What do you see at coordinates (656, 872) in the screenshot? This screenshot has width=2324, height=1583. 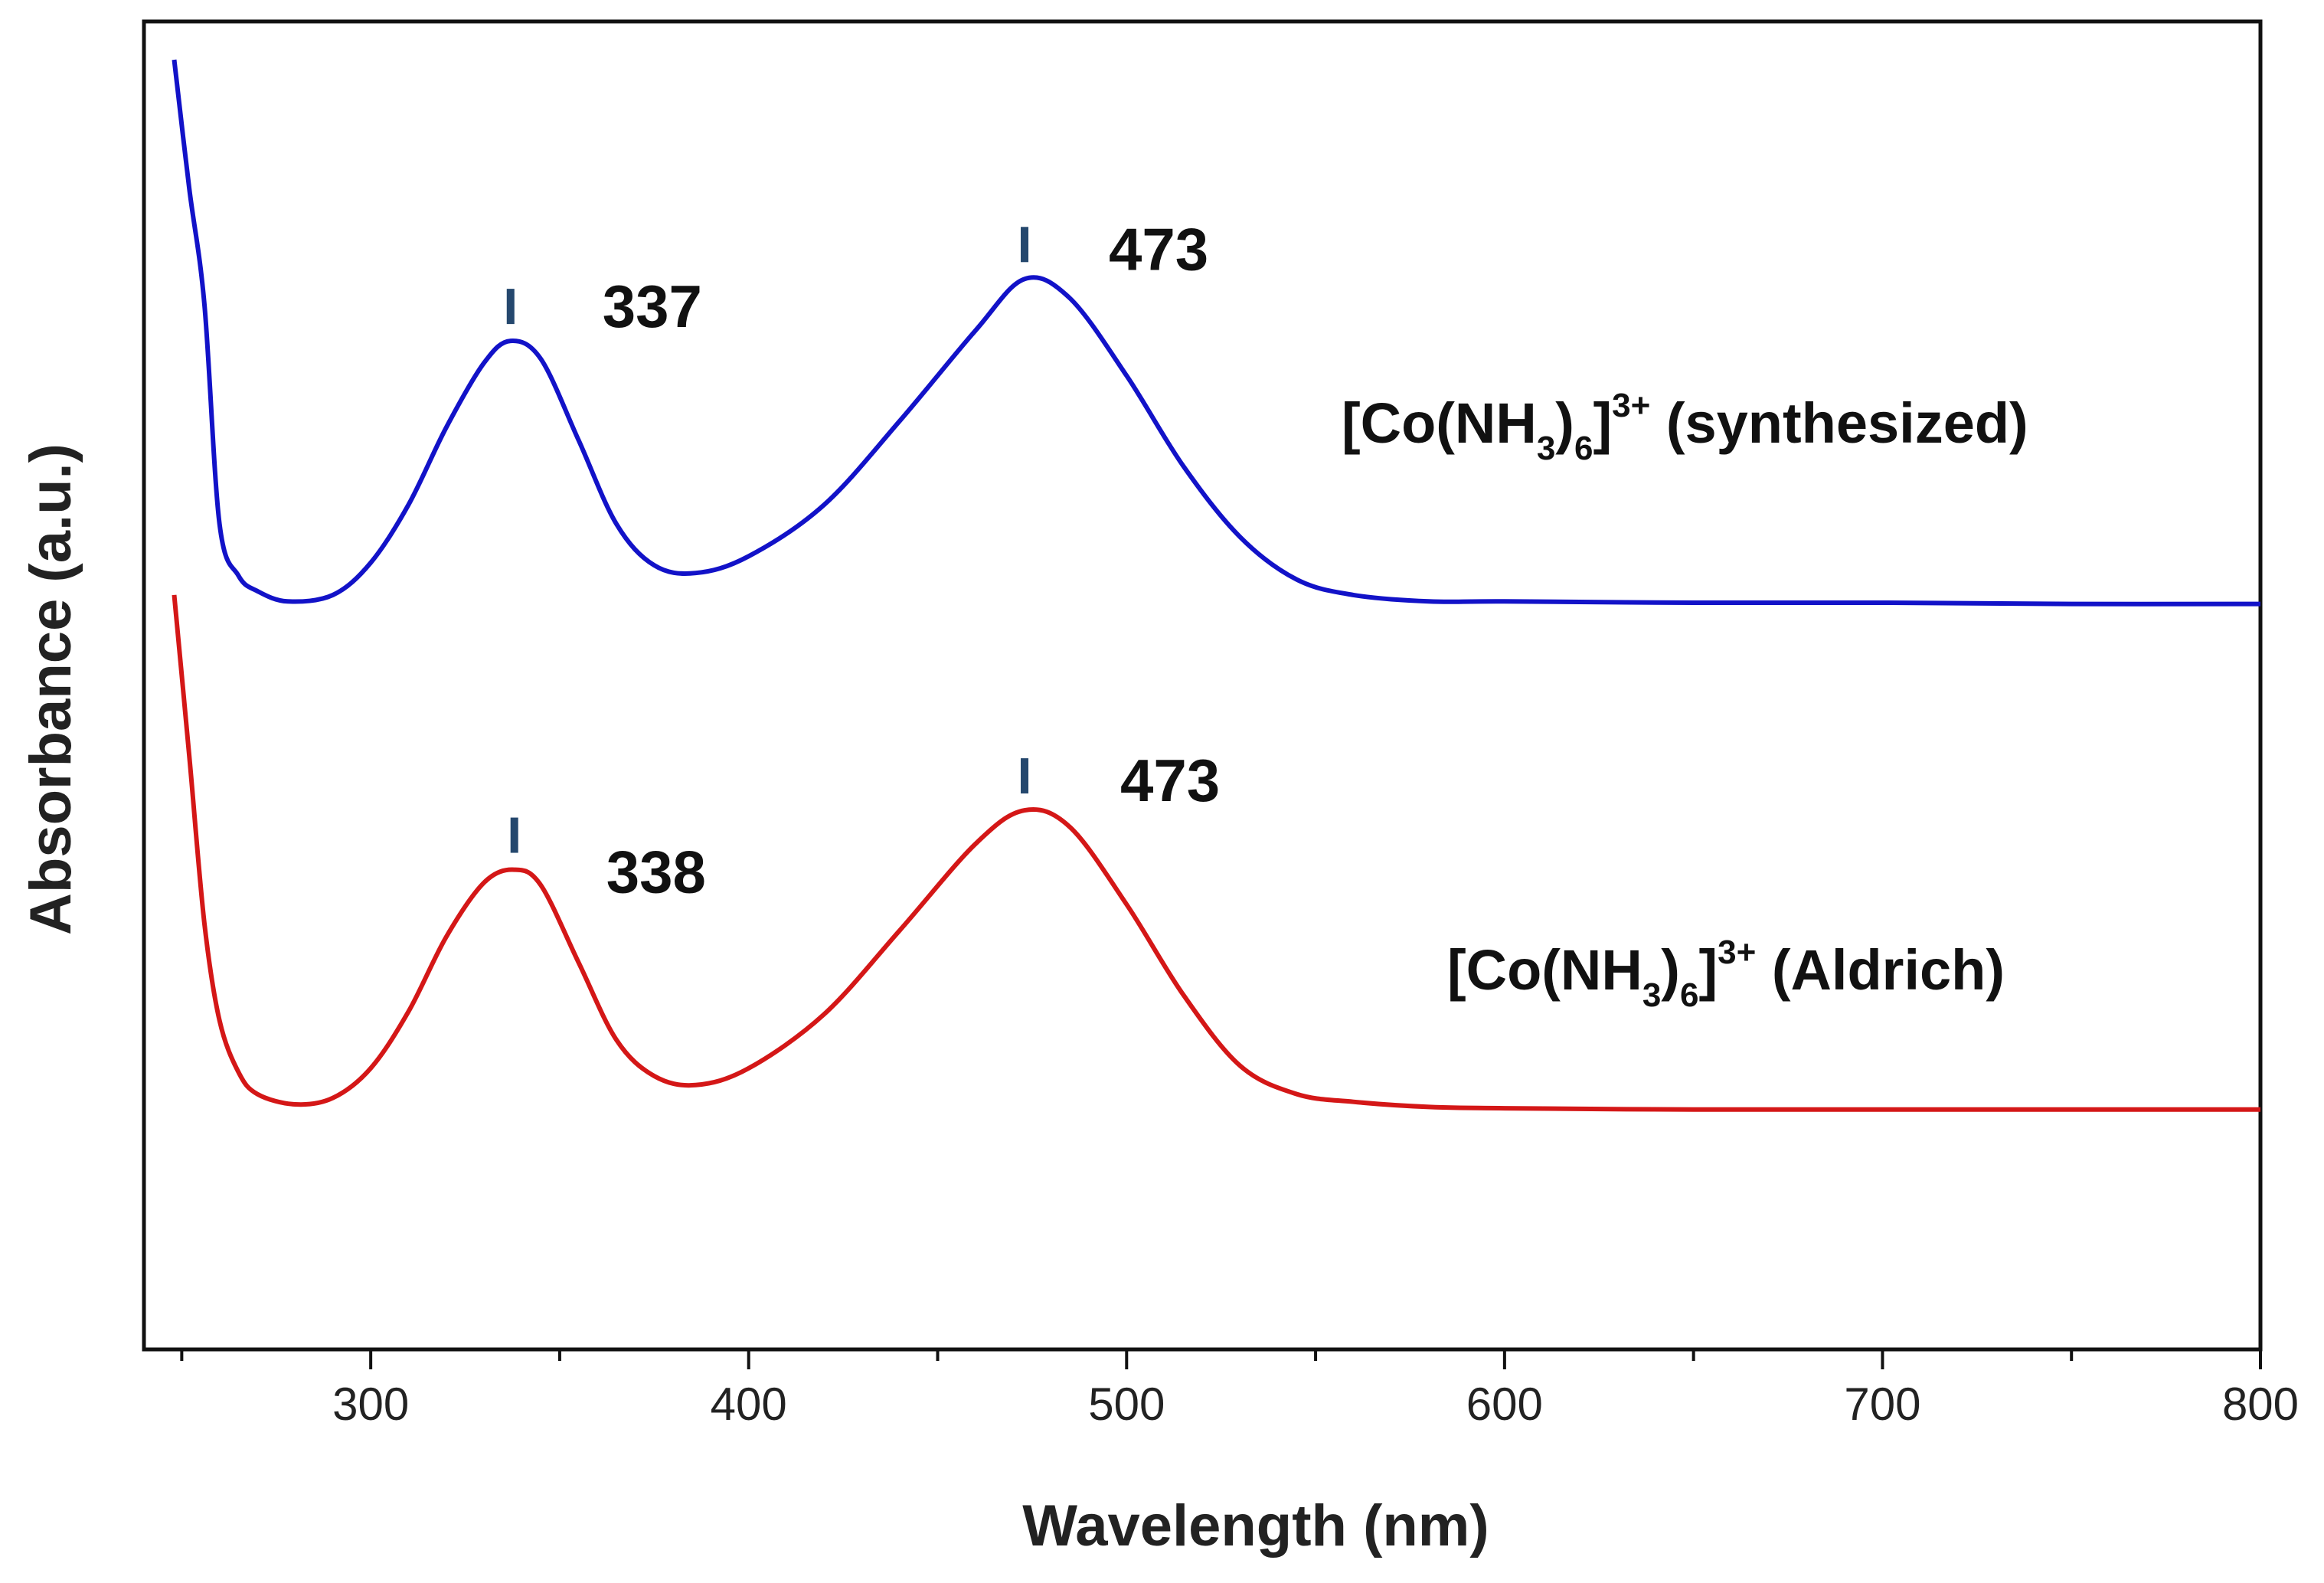 I see `peak-label: 338` at bounding box center [656, 872].